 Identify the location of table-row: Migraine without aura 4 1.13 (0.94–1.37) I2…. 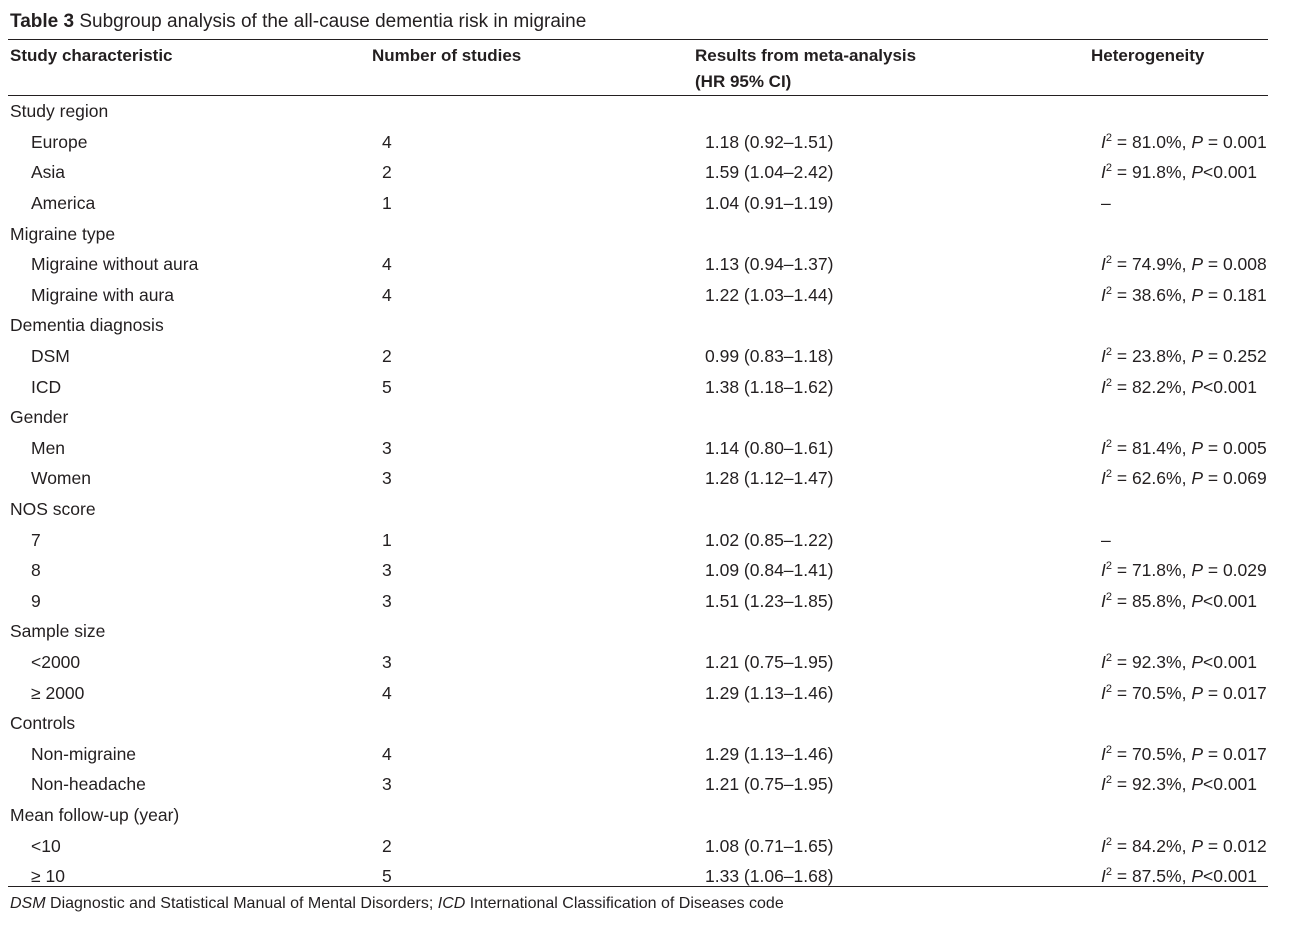
(649, 264).